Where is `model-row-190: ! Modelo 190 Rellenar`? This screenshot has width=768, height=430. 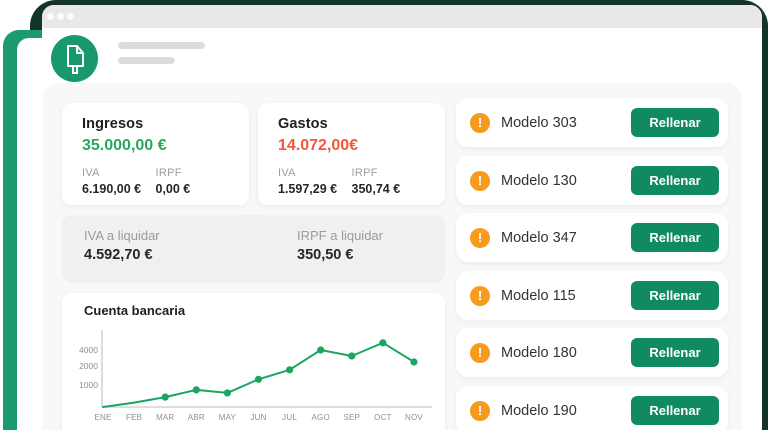 model-row-190: ! Modelo 190 Rellenar is located at coordinates (592, 408).